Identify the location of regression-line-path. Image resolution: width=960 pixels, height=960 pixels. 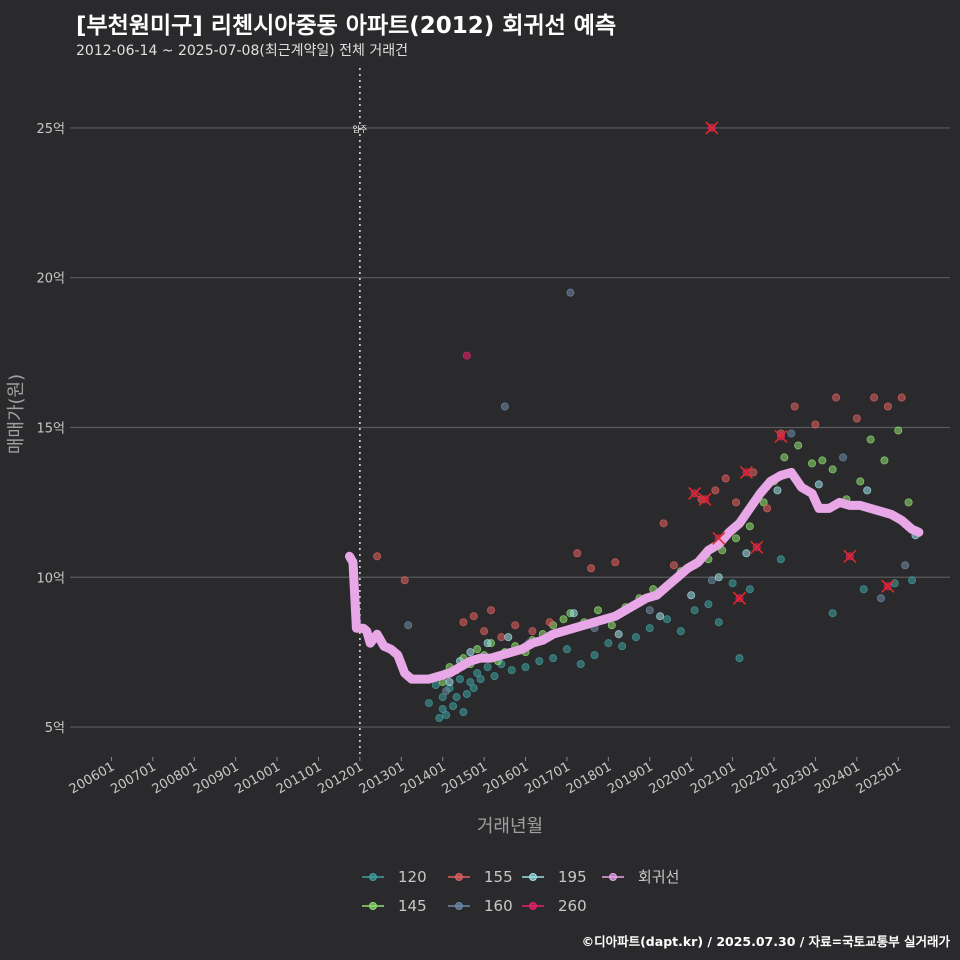
(634, 575).